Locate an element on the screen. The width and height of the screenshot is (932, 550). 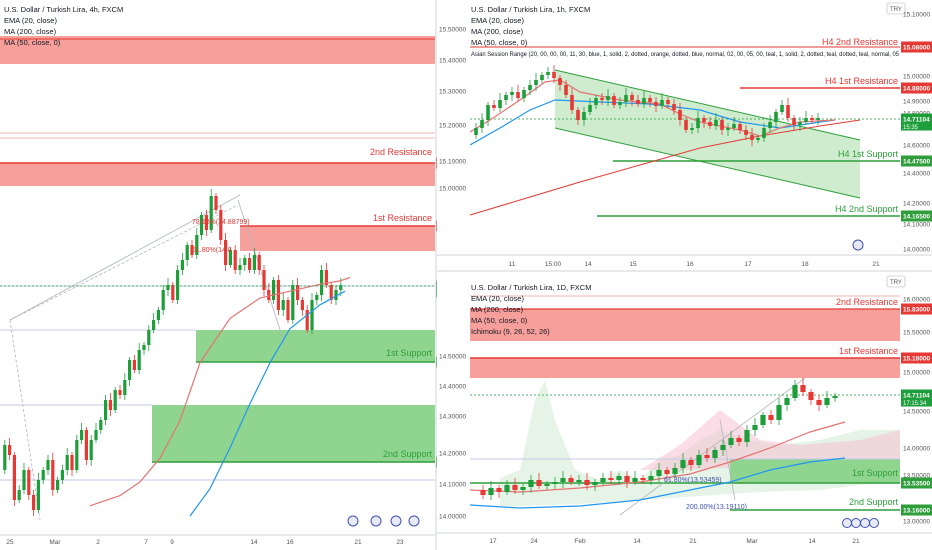
bottom-last-time: 17:15:34 is located at coordinates (915, 404).